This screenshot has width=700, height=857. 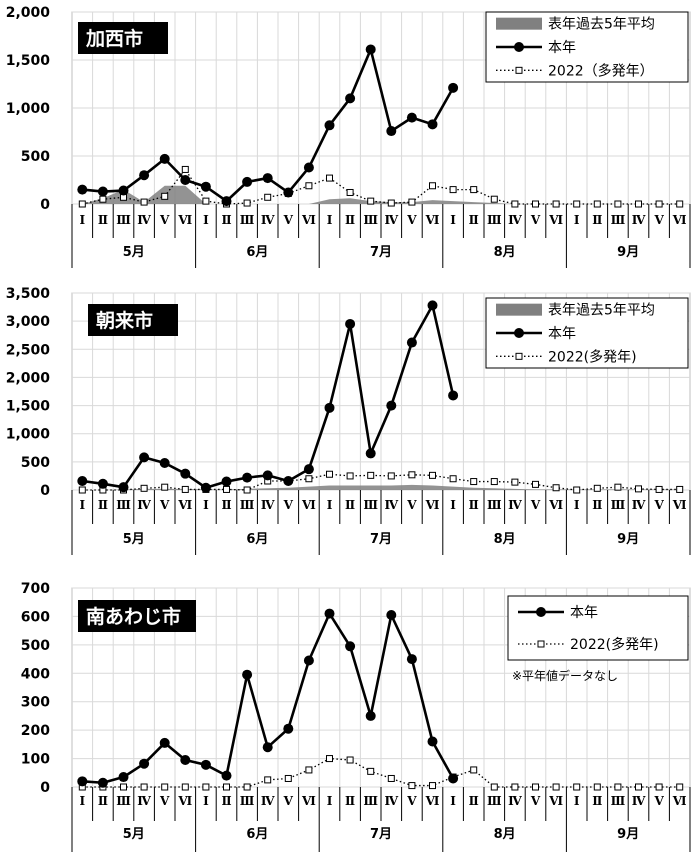 What do you see at coordinates (601, 25) in the screenshot?
I see `chart1-legend-label: 表年過去5年平均` at bounding box center [601, 25].